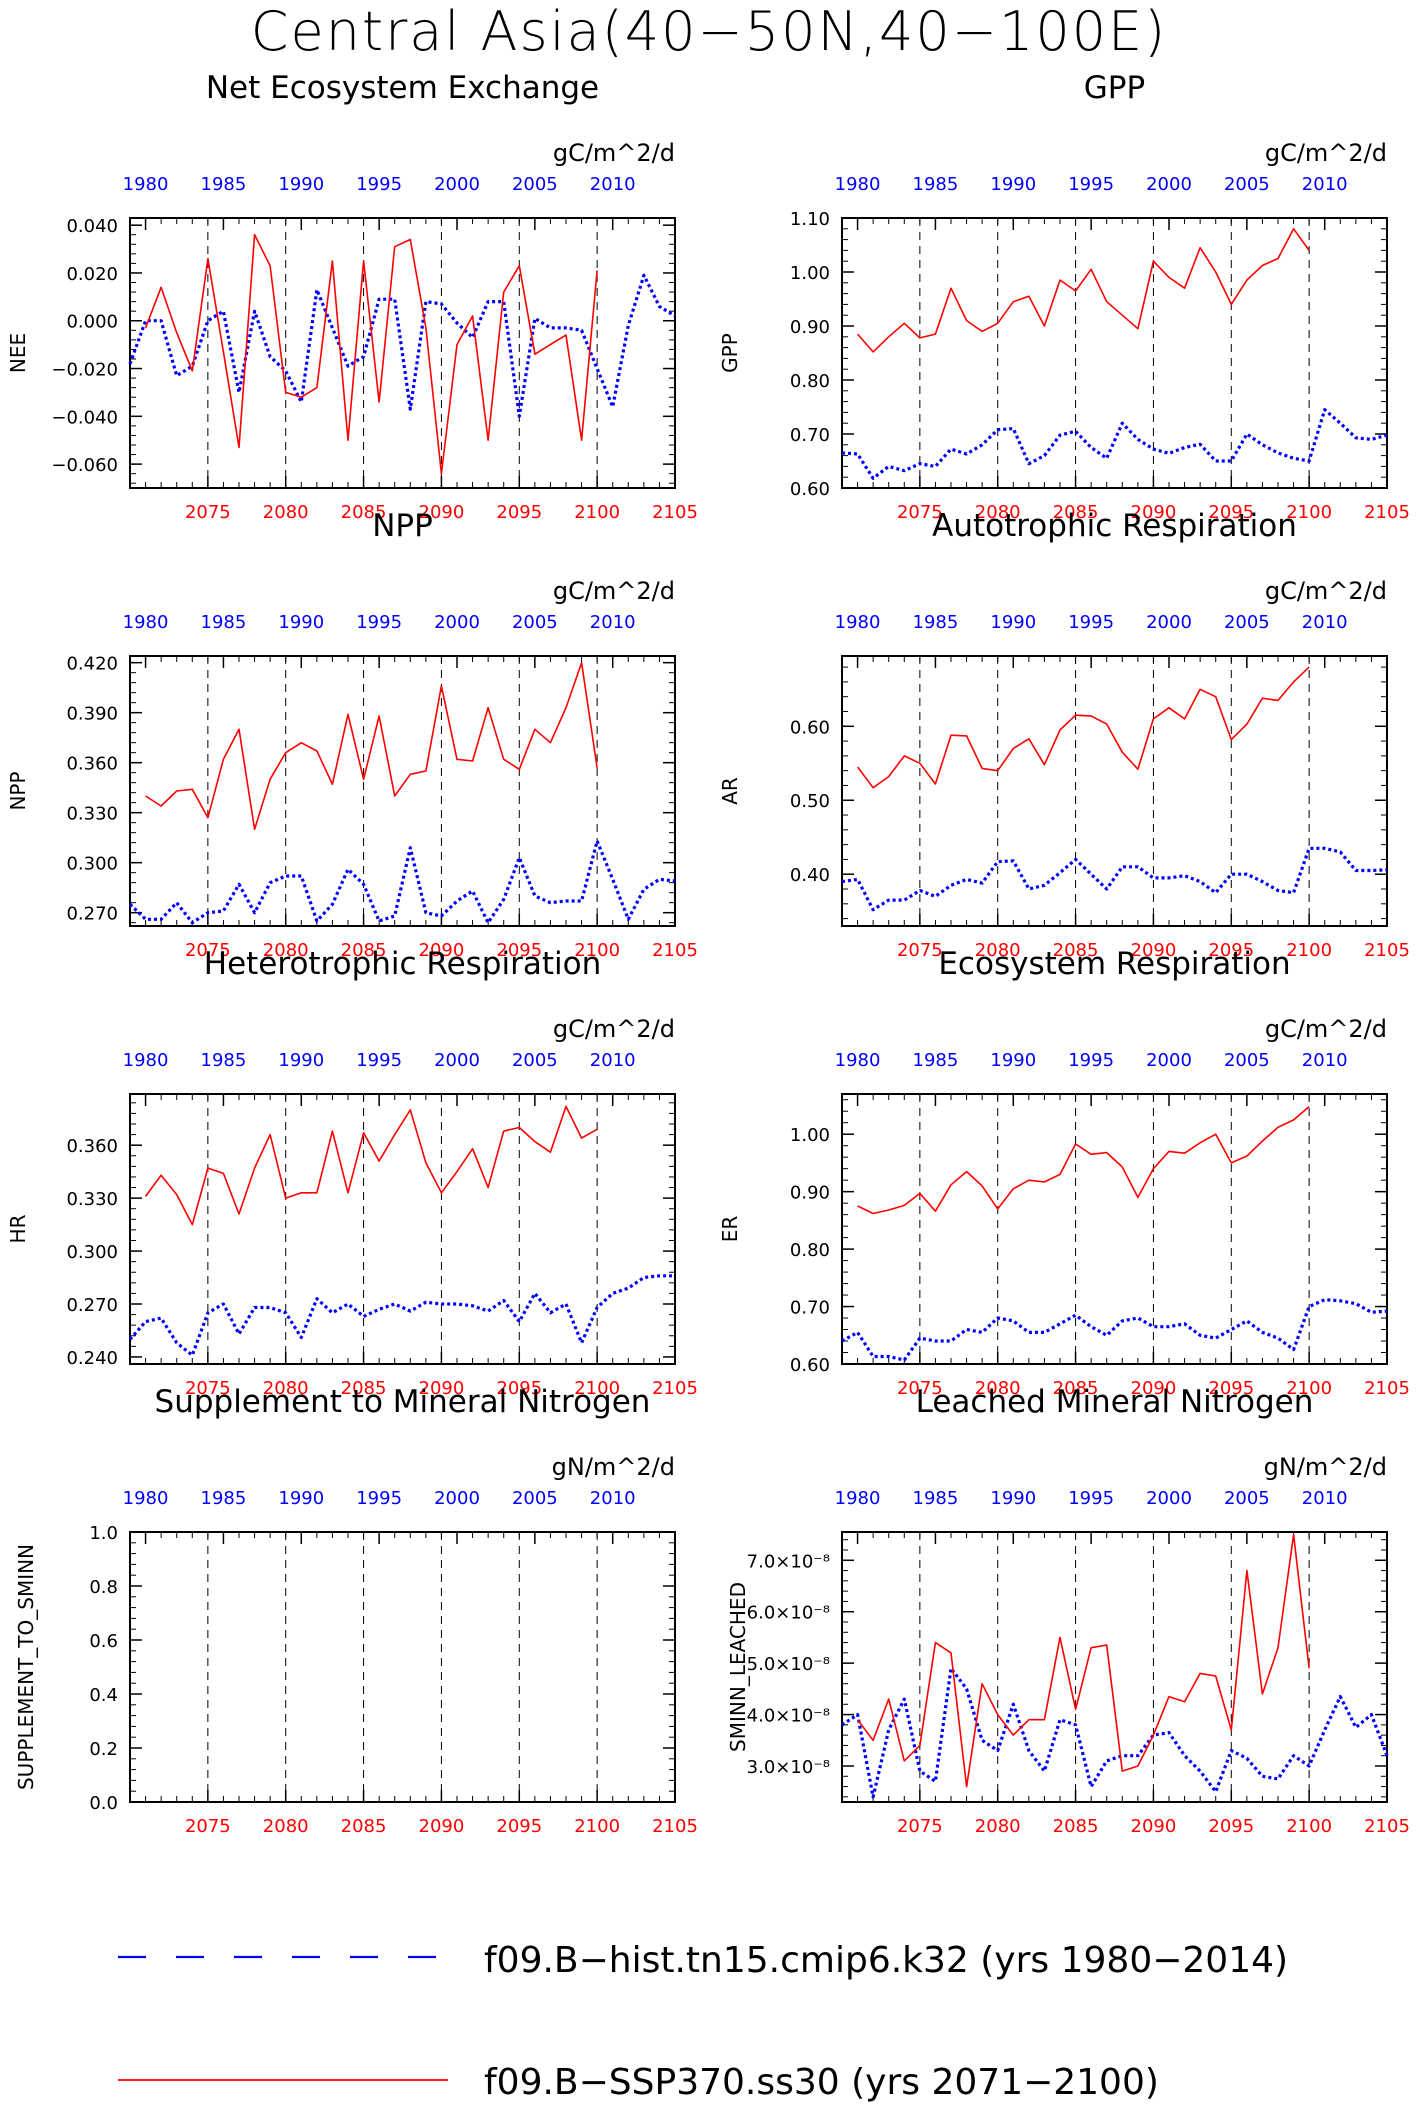 The image size is (1418, 2119). What do you see at coordinates (821, 2082) in the screenshot?
I see `legend-label-ssp: f09.B−SSP370.ss30 (yrs 2071−2100)` at bounding box center [821, 2082].